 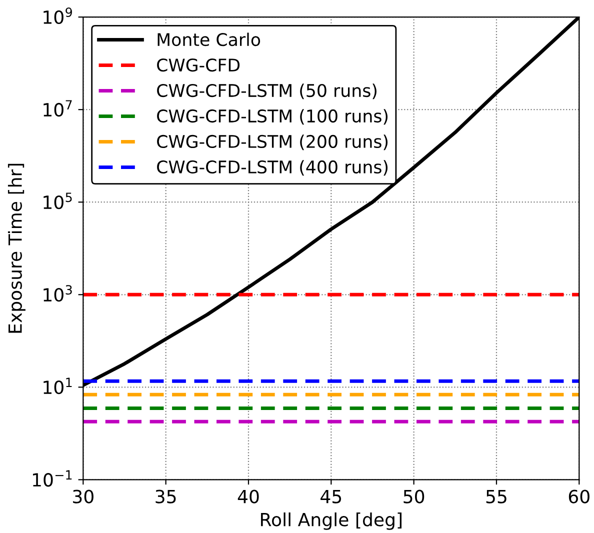 I want to click on y-tick-label: 10$^{3}$, so click(x=58, y=293).